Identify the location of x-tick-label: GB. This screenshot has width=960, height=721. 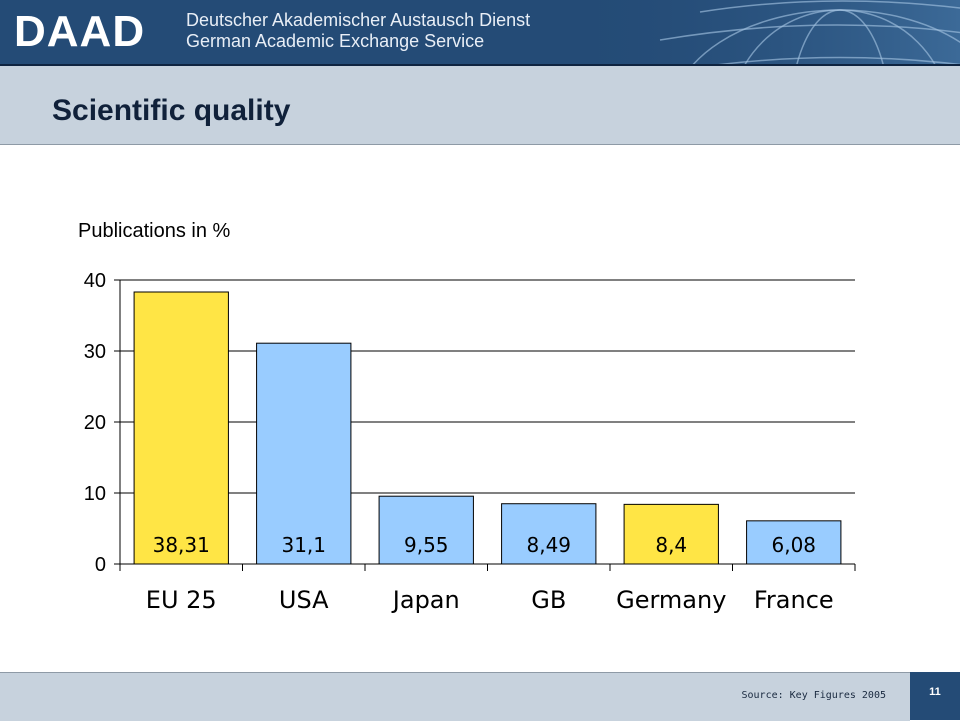
(548, 600).